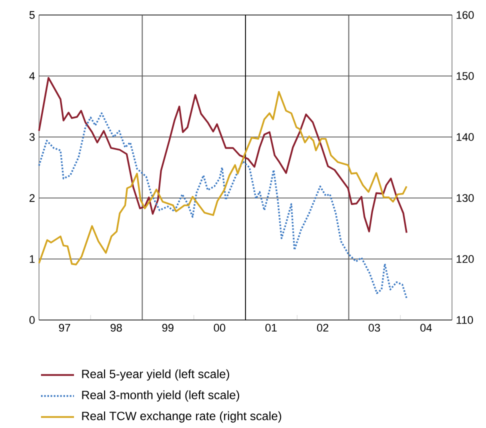  Describe the element at coordinates (465, 198) in the screenshot. I see `y2-tick-label: 130` at that location.